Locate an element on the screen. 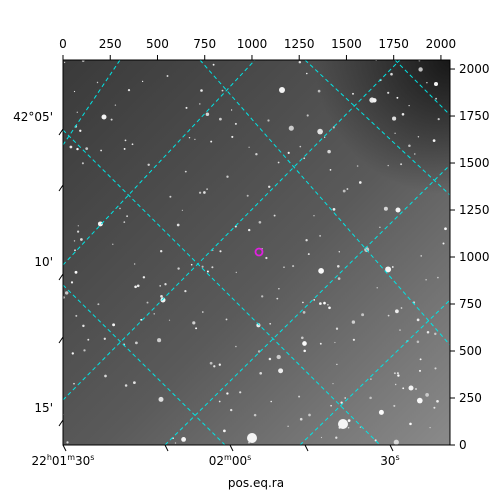 The height and width of the screenshot is (500, 500). y-tick-label: 0 is located at coordinates (463, 445).